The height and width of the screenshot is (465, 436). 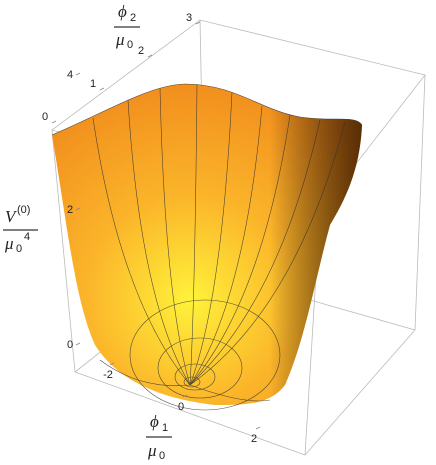 I want to click on z-tick-label: 0, so click(x=70, y=345).